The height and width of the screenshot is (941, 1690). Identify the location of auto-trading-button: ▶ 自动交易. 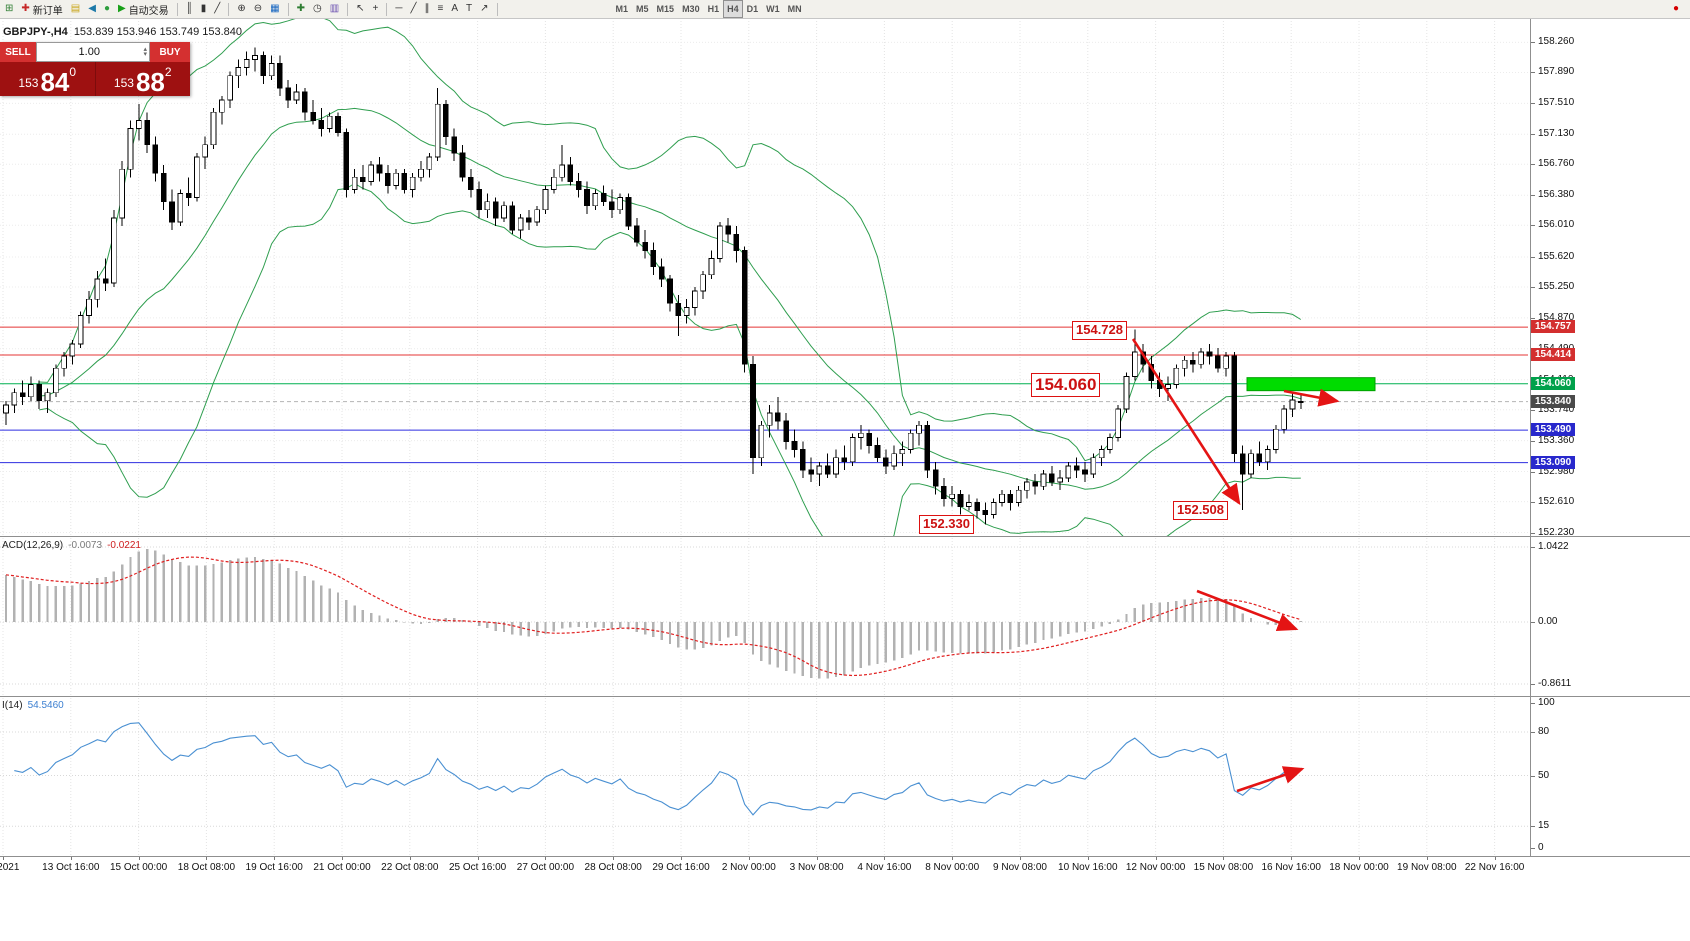
(143, 9).